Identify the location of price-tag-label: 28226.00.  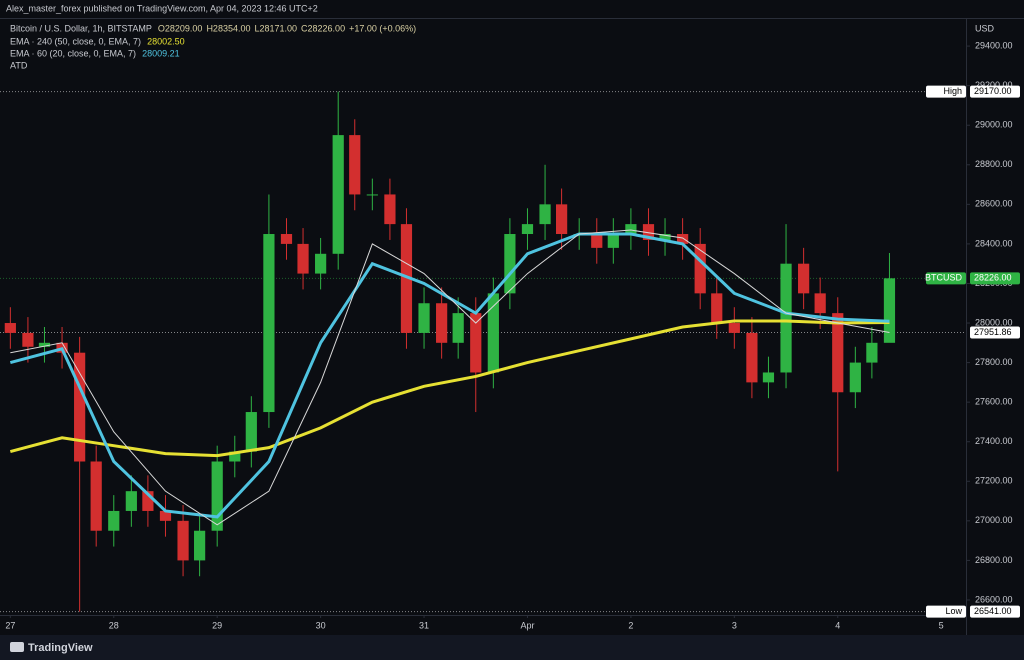
(993, 278).